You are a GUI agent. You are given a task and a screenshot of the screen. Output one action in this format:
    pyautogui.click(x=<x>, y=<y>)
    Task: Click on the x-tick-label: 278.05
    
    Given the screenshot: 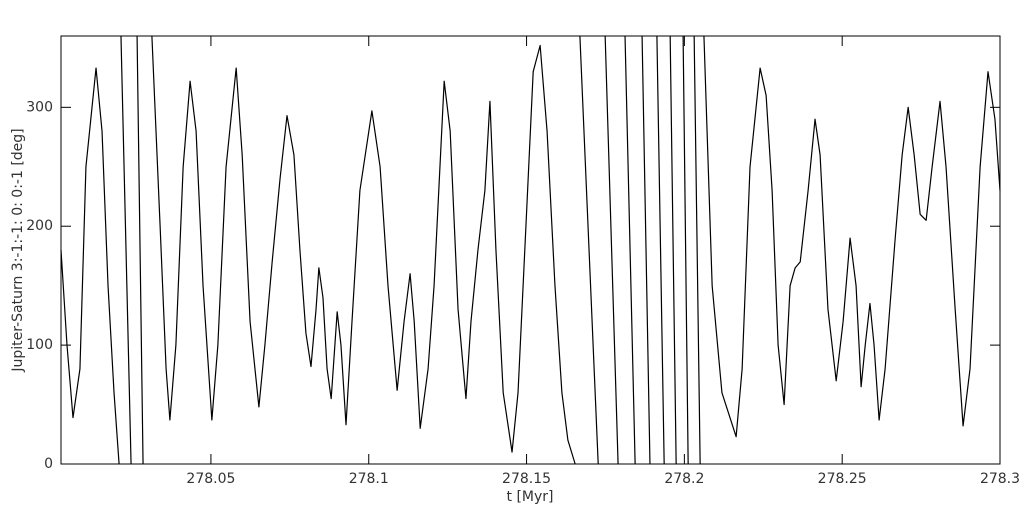 What is the action you would take?
    pyautogui.click(x=210, y=479)
    